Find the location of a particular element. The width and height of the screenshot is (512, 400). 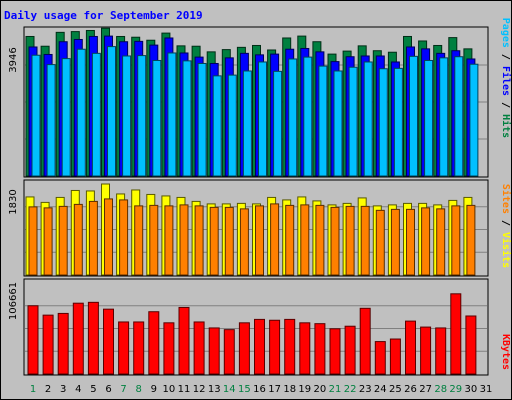

legend-label-visits: Visits is located at coordinates (506, 250).